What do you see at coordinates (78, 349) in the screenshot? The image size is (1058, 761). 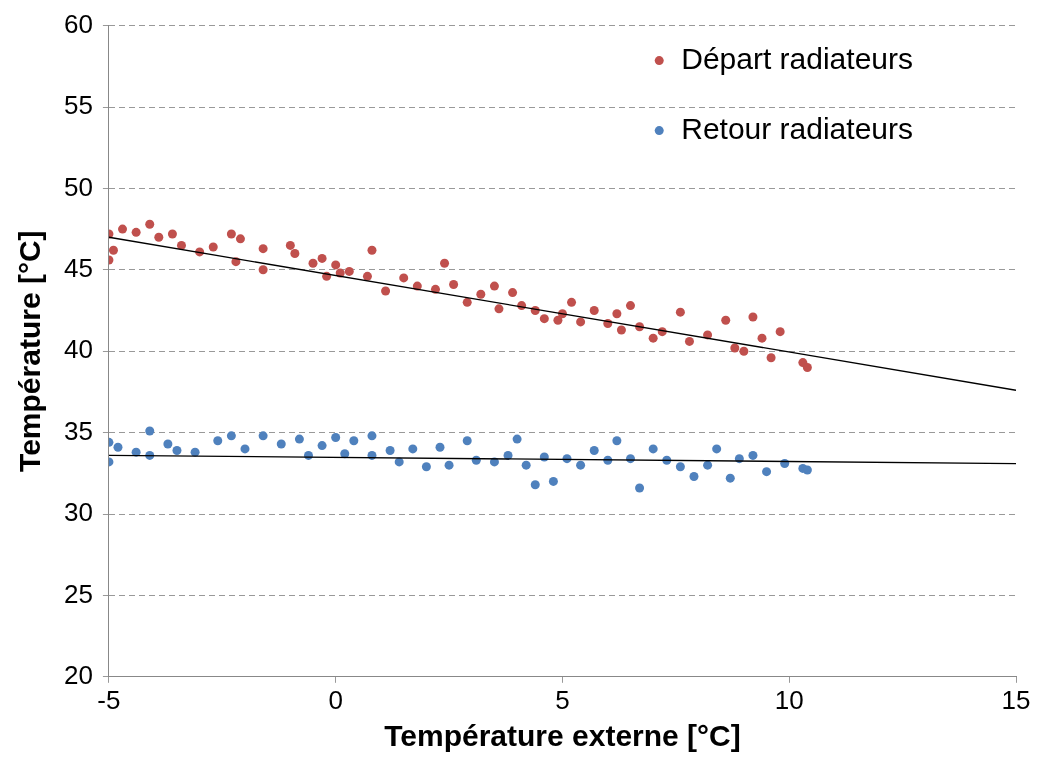 I see `y-tick-label: 40` at bounding box center [78, 349].